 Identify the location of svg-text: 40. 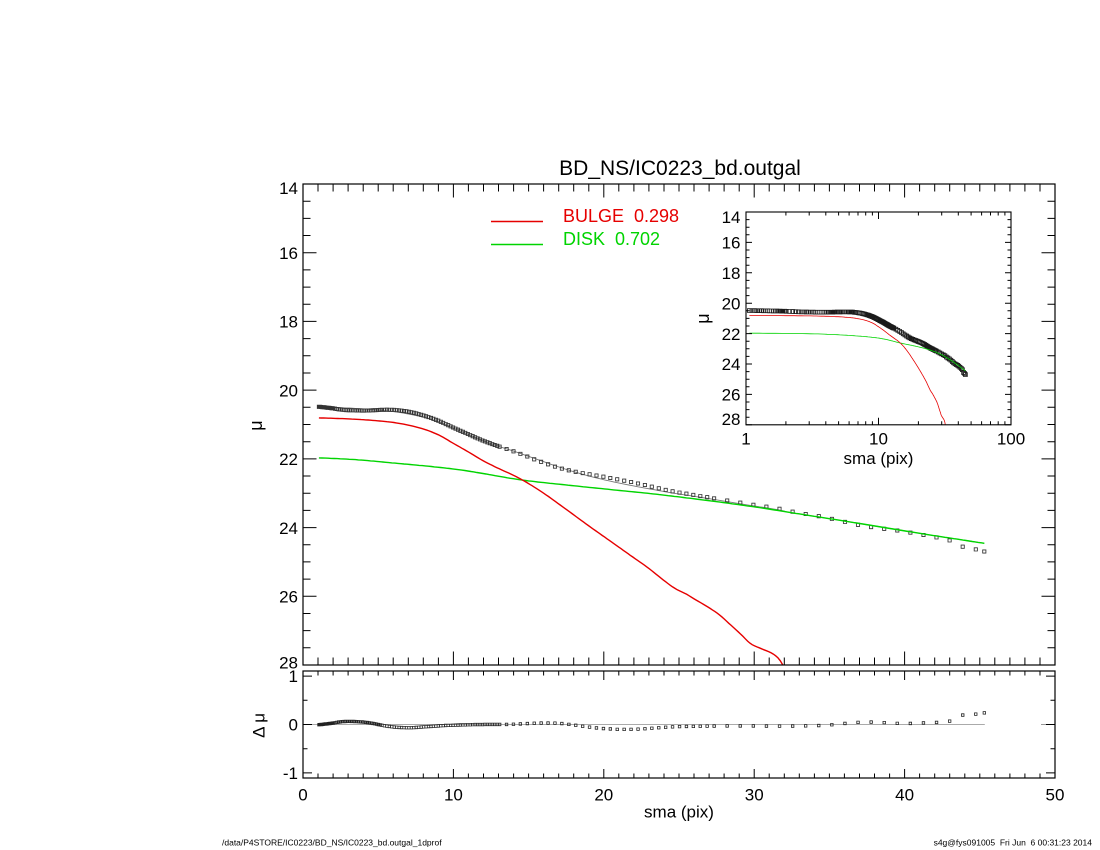
(904, 795).